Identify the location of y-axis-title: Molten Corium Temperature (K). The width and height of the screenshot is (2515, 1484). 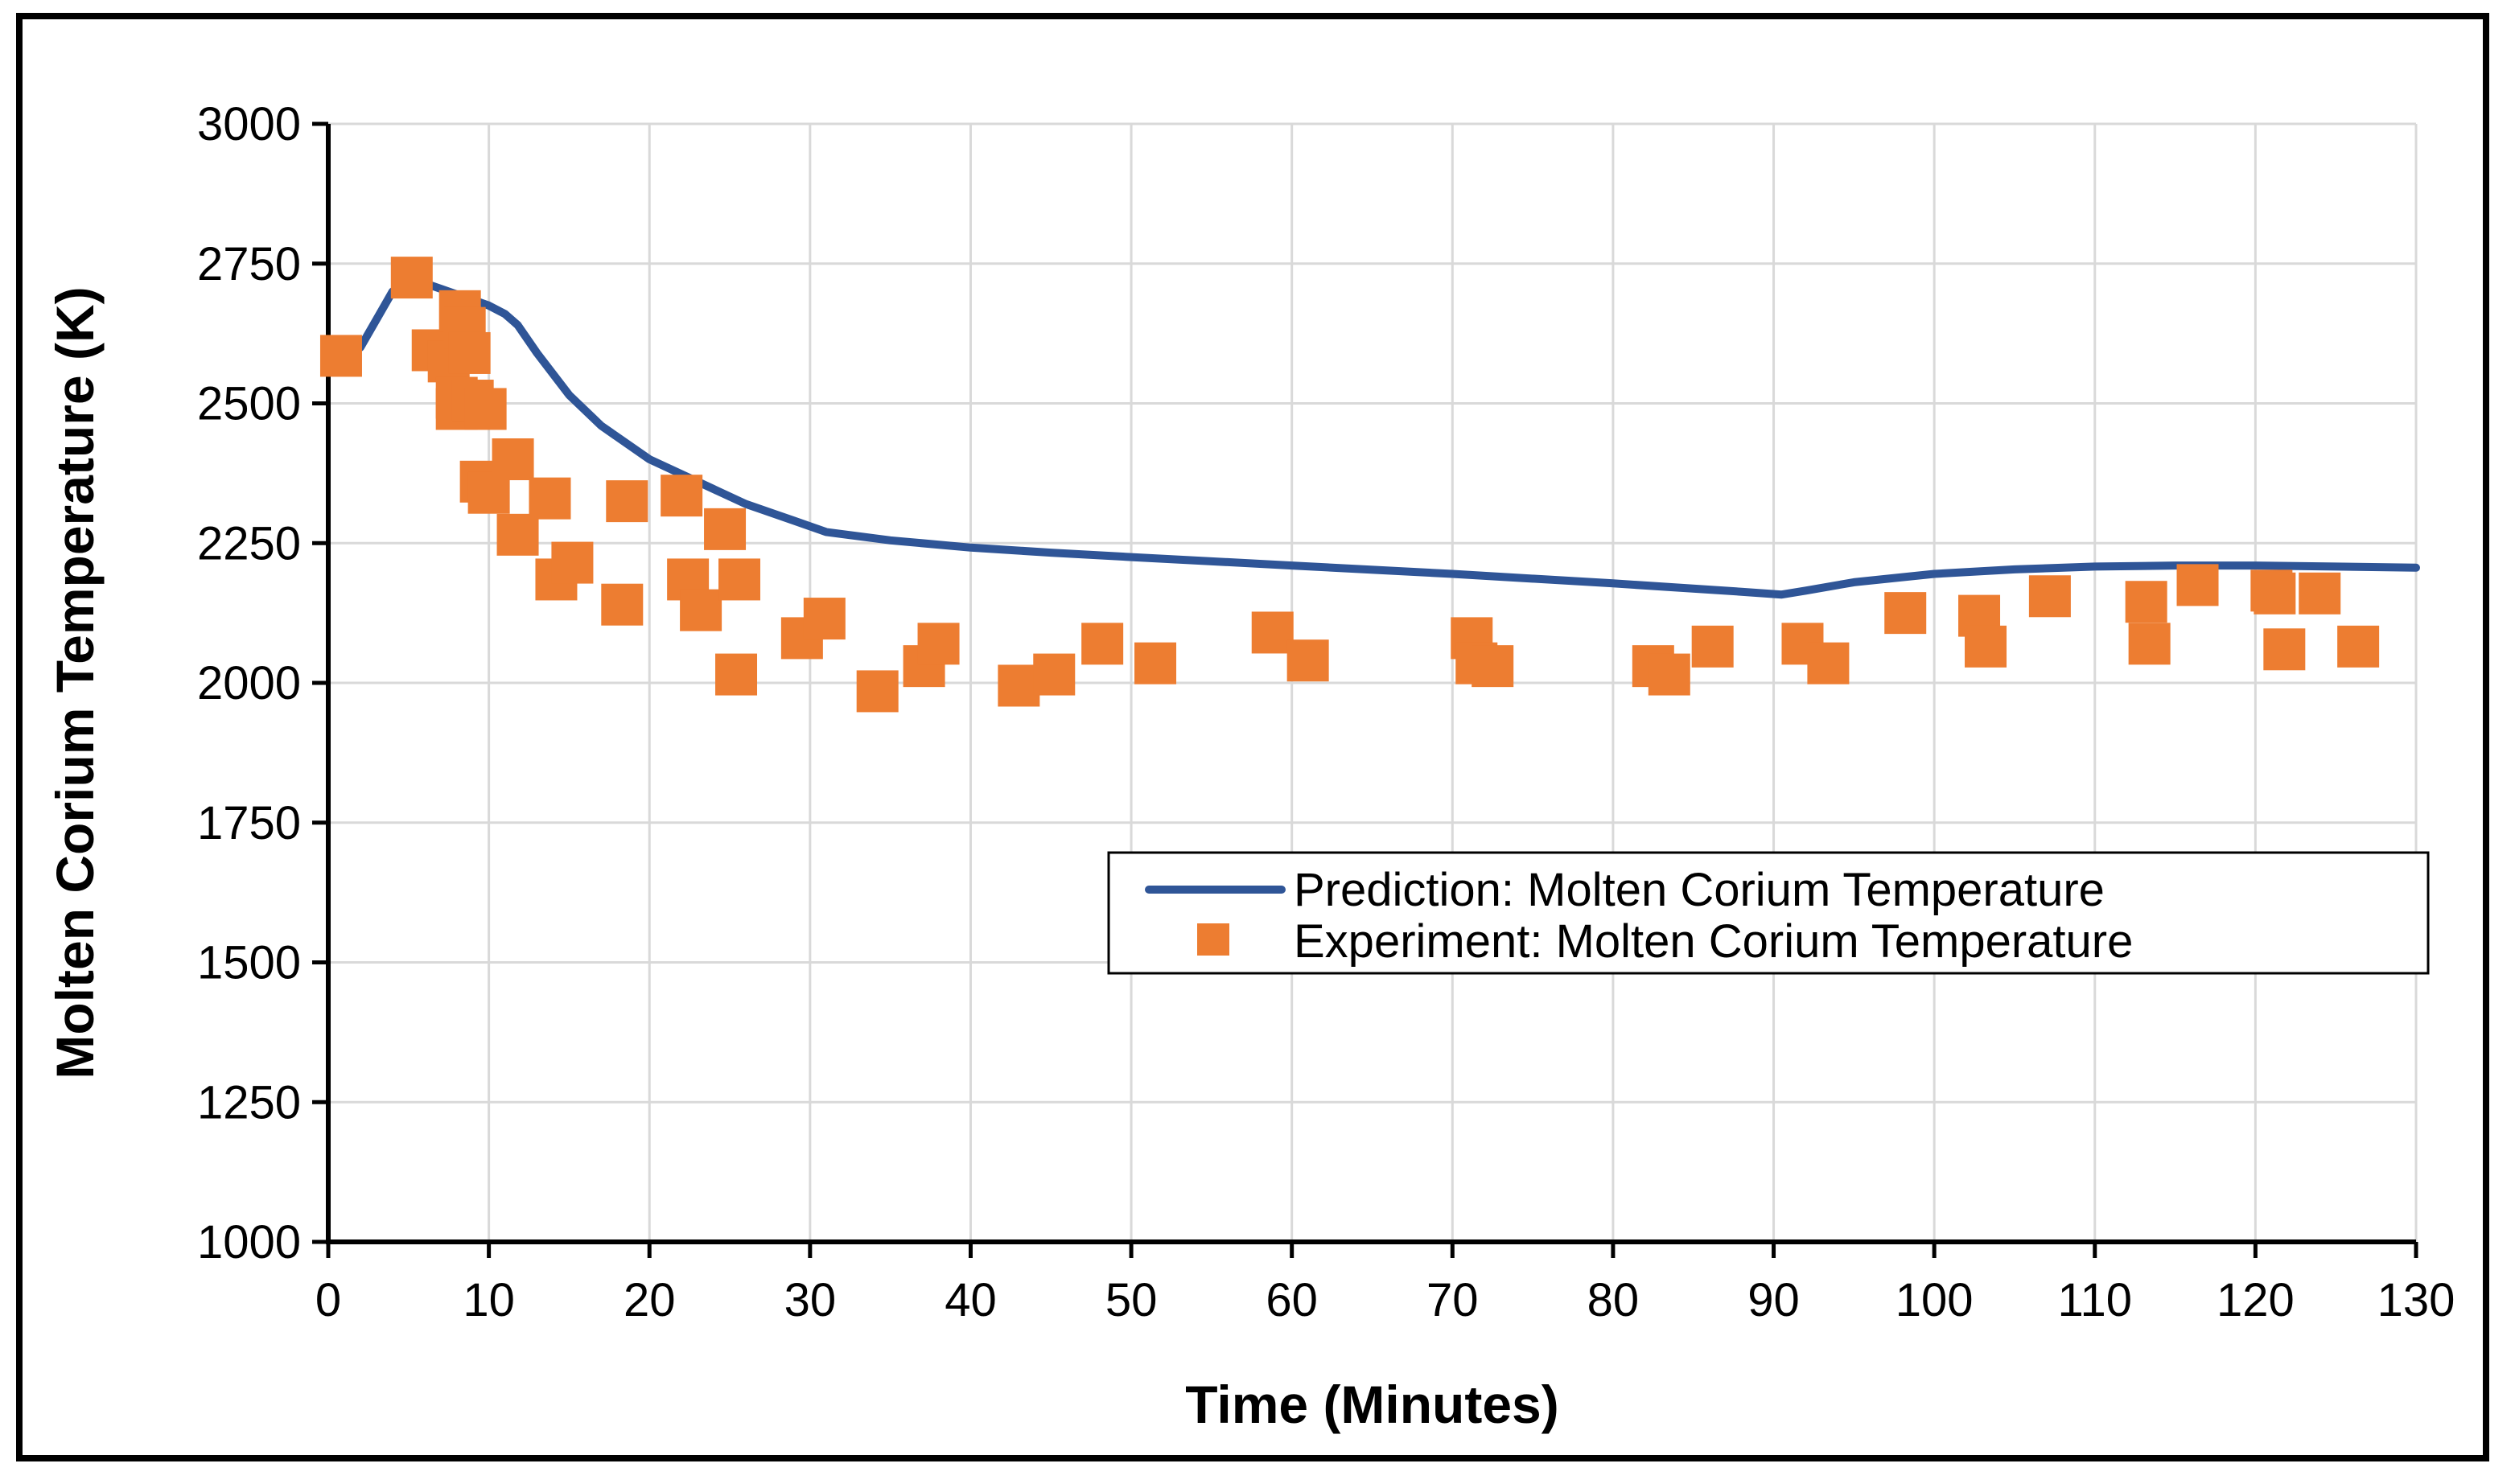
(75, 683).